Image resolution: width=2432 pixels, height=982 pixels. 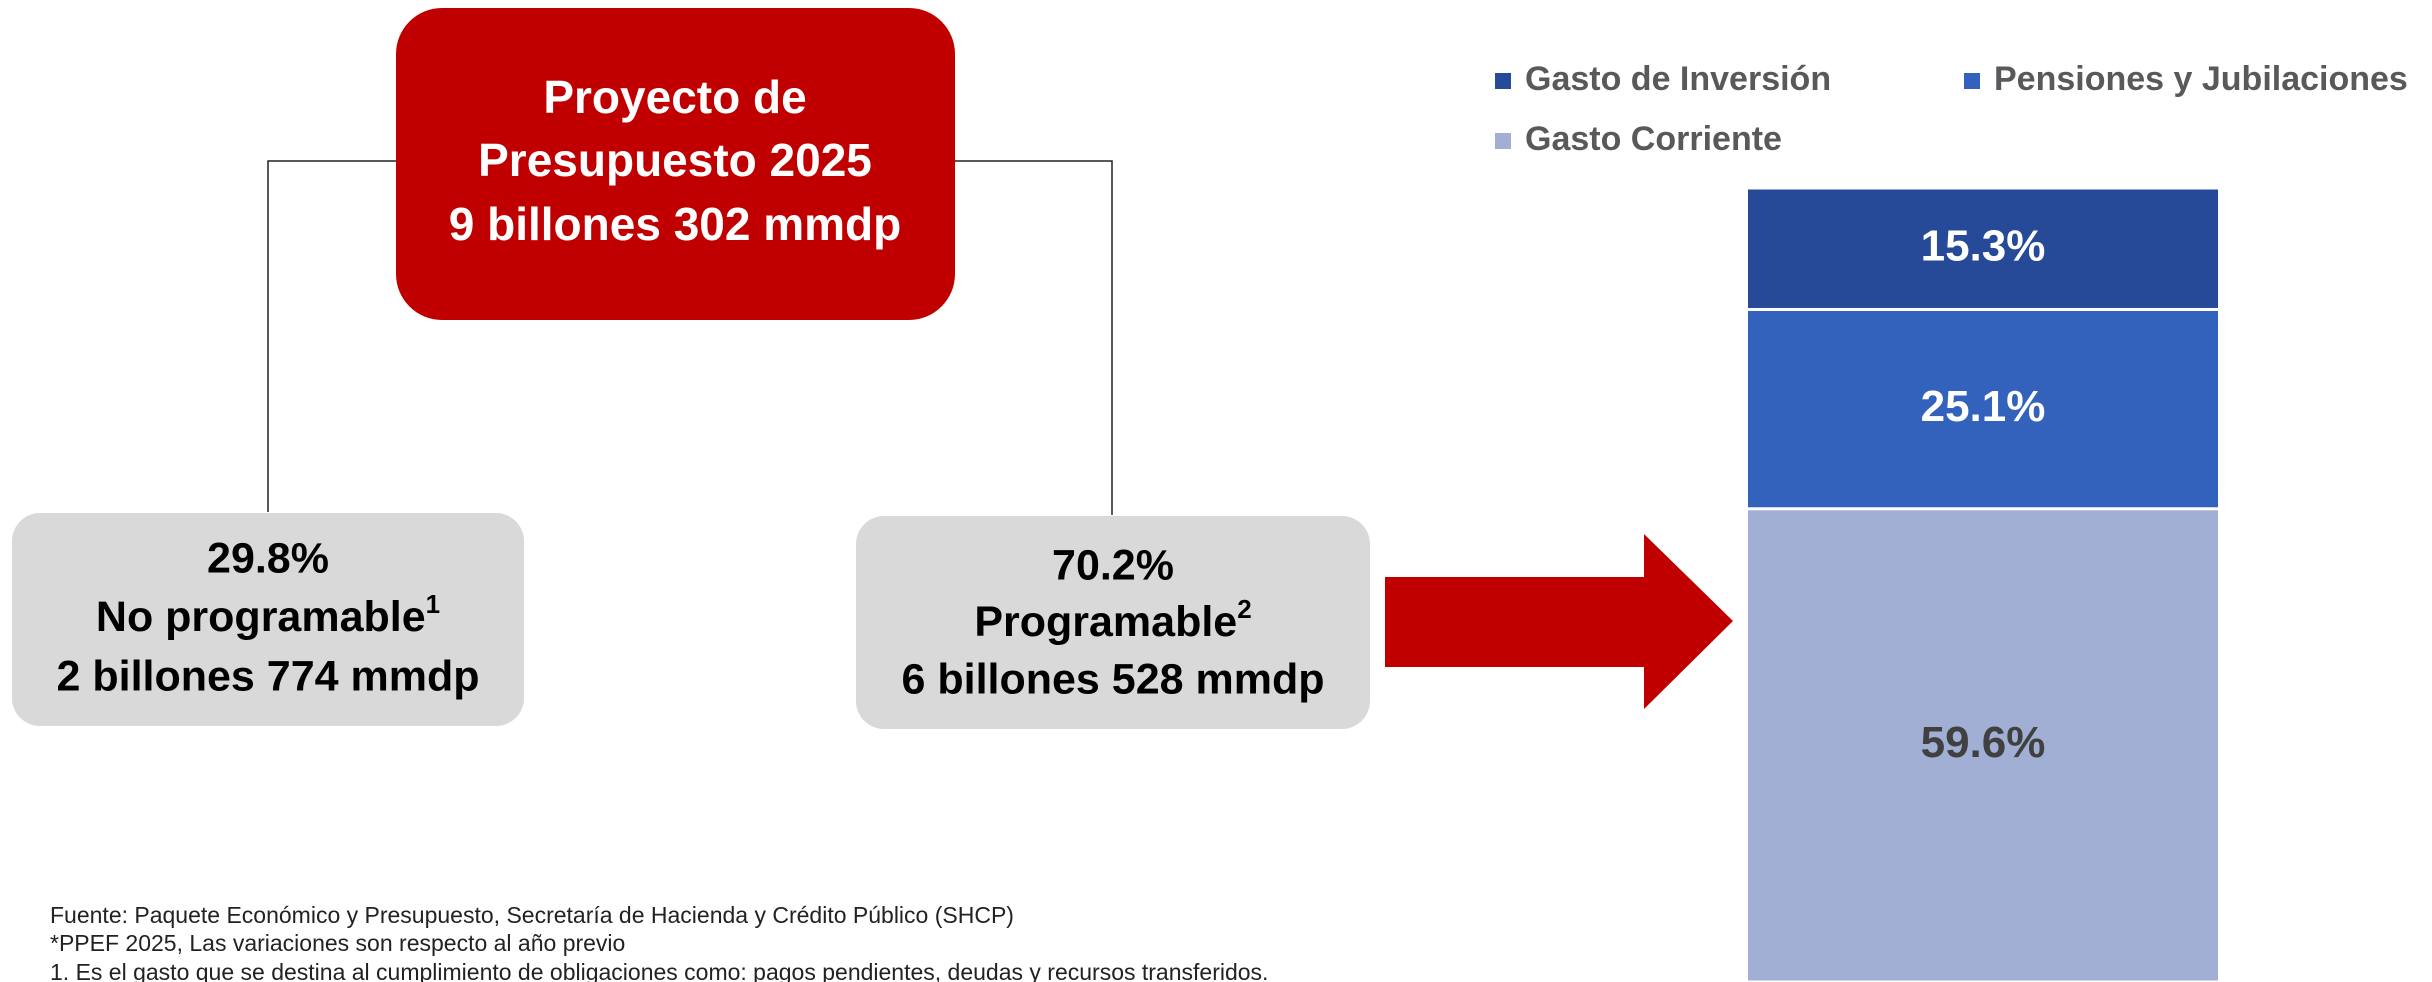 I want to click on left-label: No programable1, so click(x=268, y=615).